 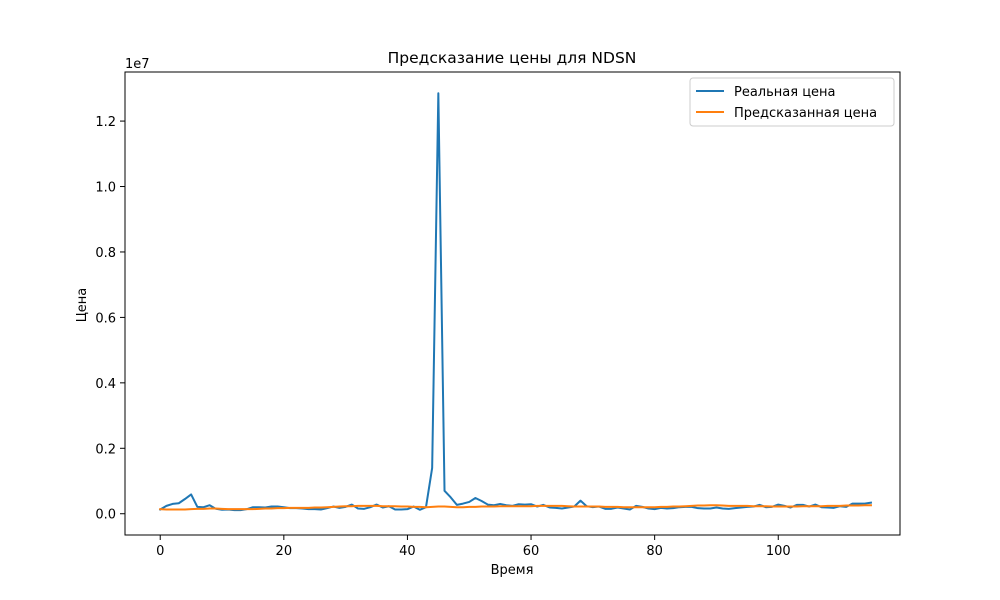 What do you see at coordinates (105, 253) in the screenshot?
I see `y-tick-label: 0.8` at bounding box center [105, 253].